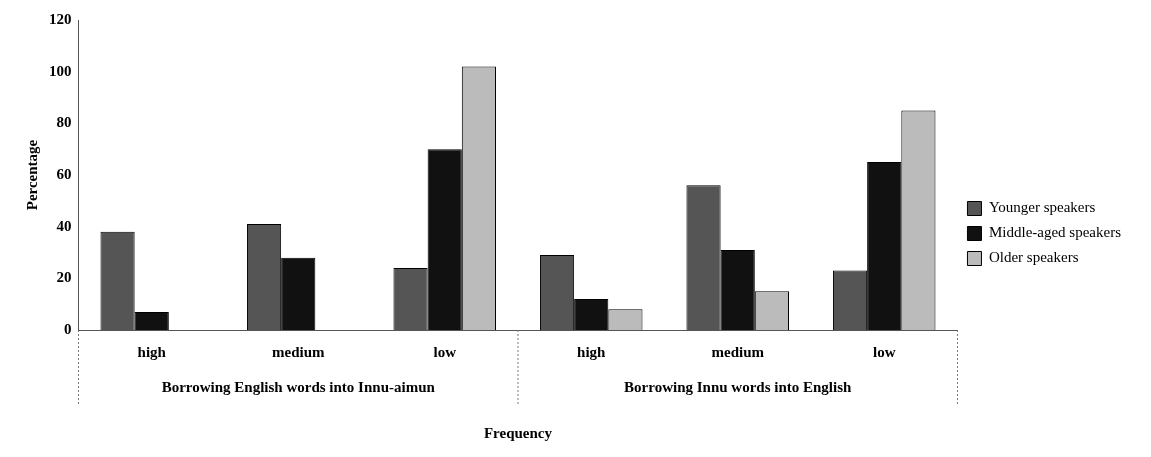 This screenshot has height=457, width=1151. Describe the element at coordinates (64, 173) in the screenshot. I see `y-tick-label: 60` at that location.